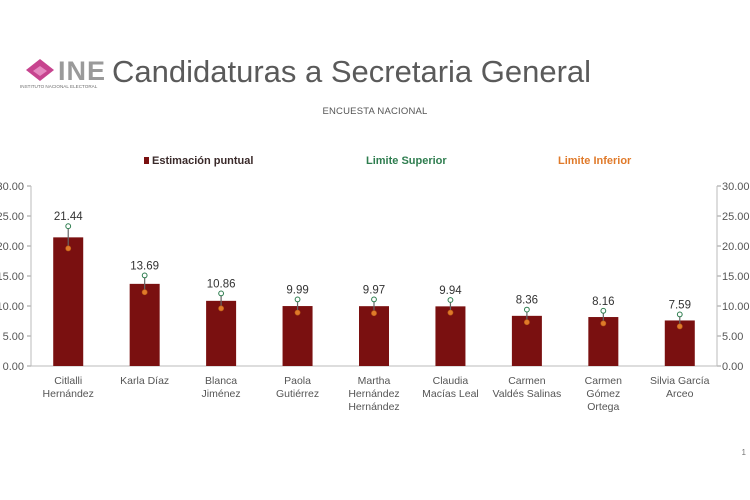 This screenshot has width=750, height=500. Describe the element at coordinates (736, 277) in the screenshot. I see `y-tick-label-right: 15.00` at that location.